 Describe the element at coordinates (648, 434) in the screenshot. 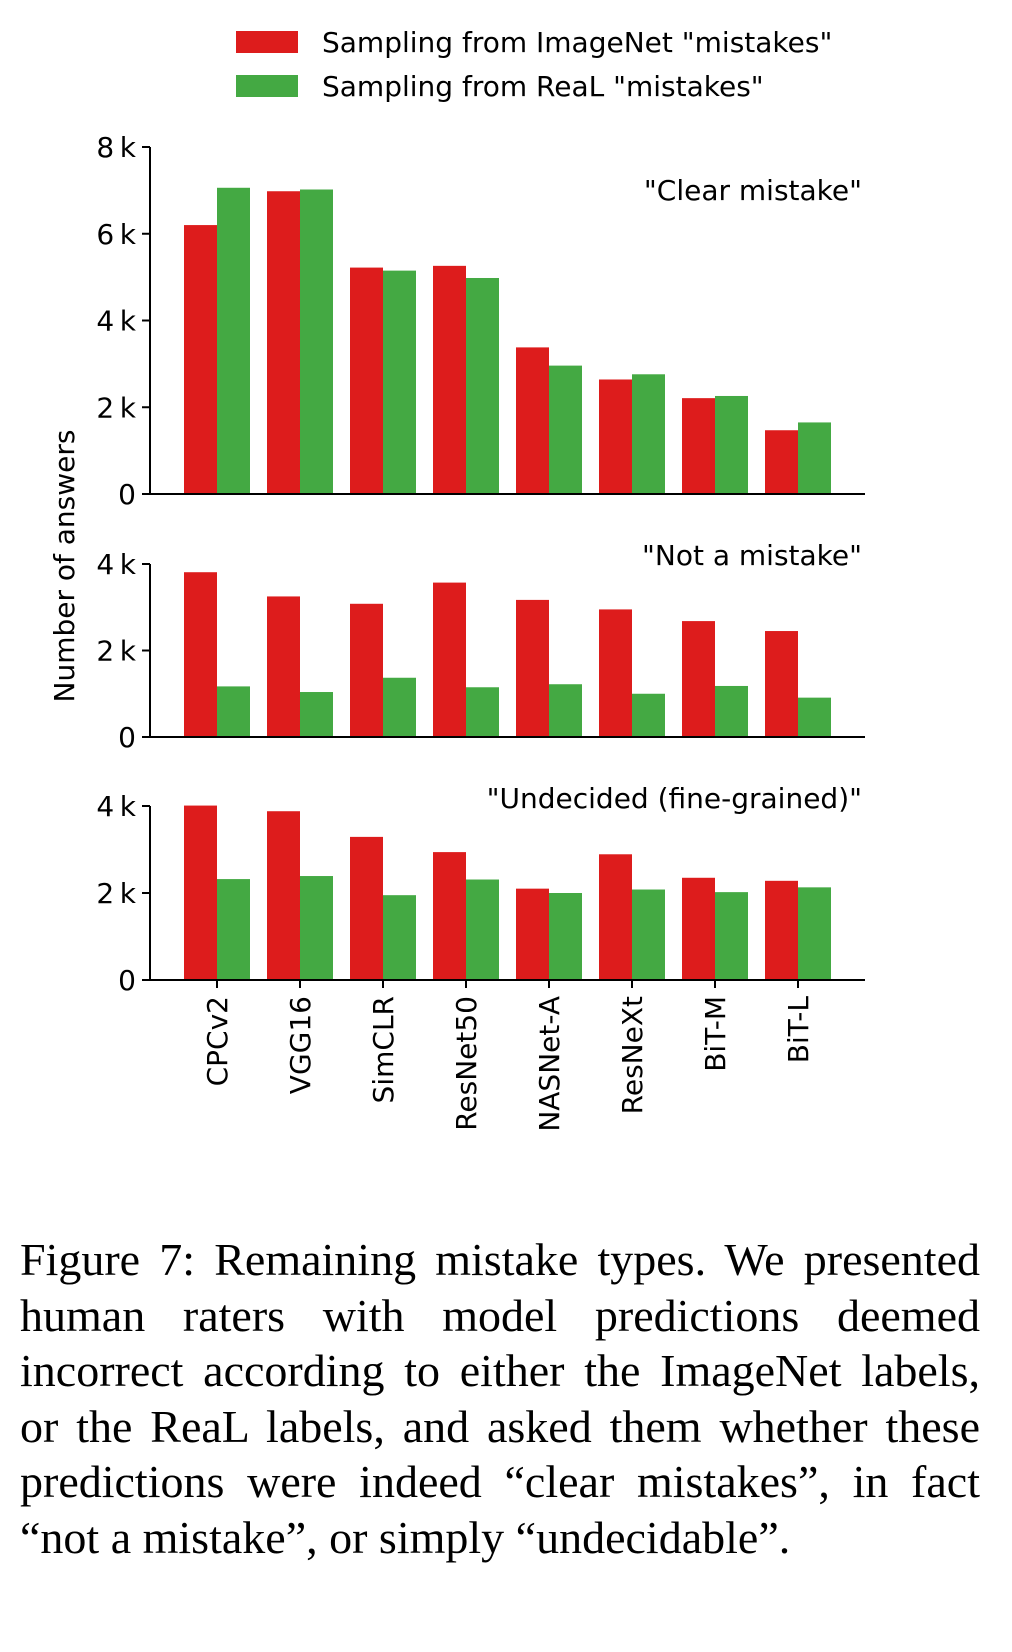

I see `bar-panel0-ResNeXt-series1` at that location.